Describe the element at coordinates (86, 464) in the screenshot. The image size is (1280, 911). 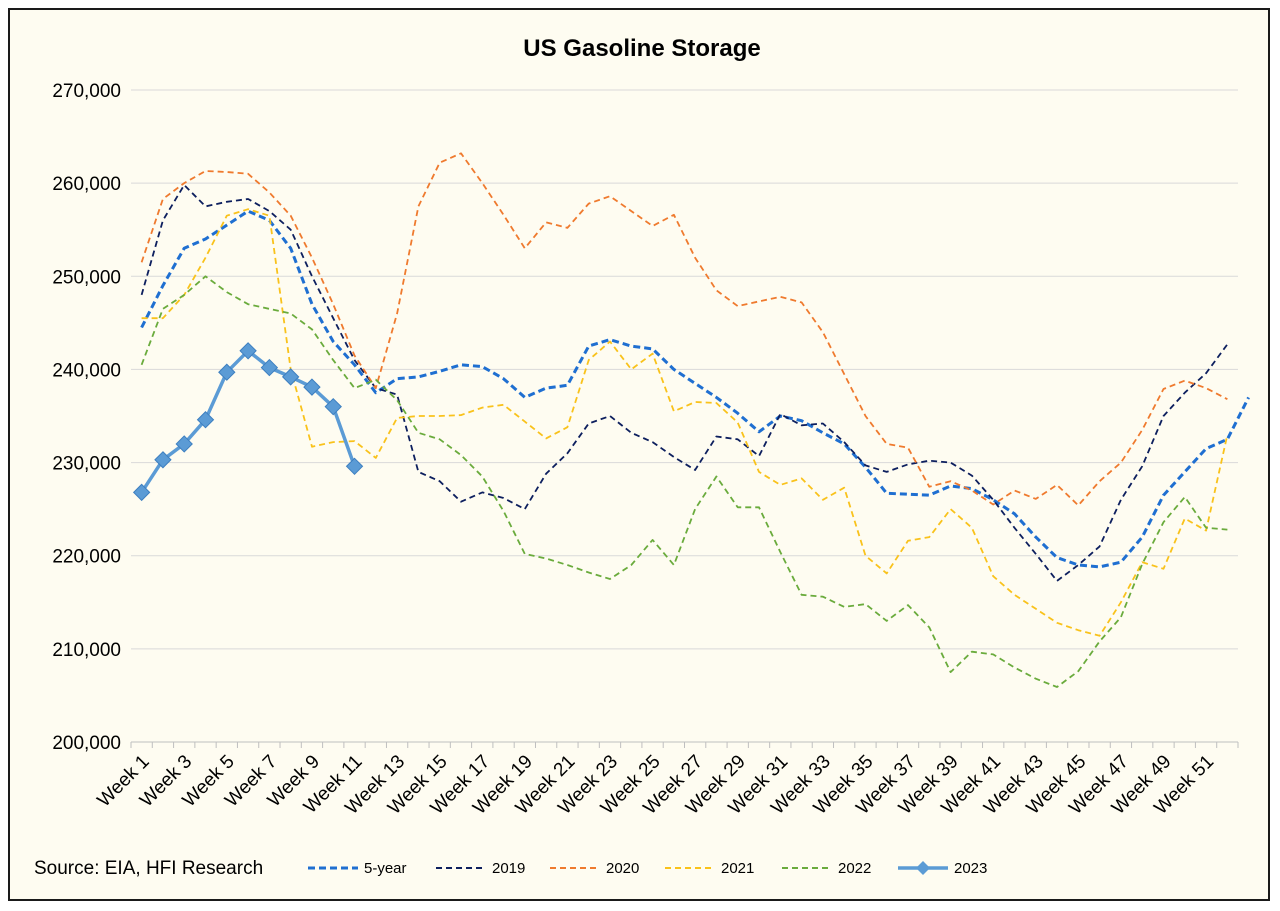
I see `y-tick-label: 230,000` at that location.